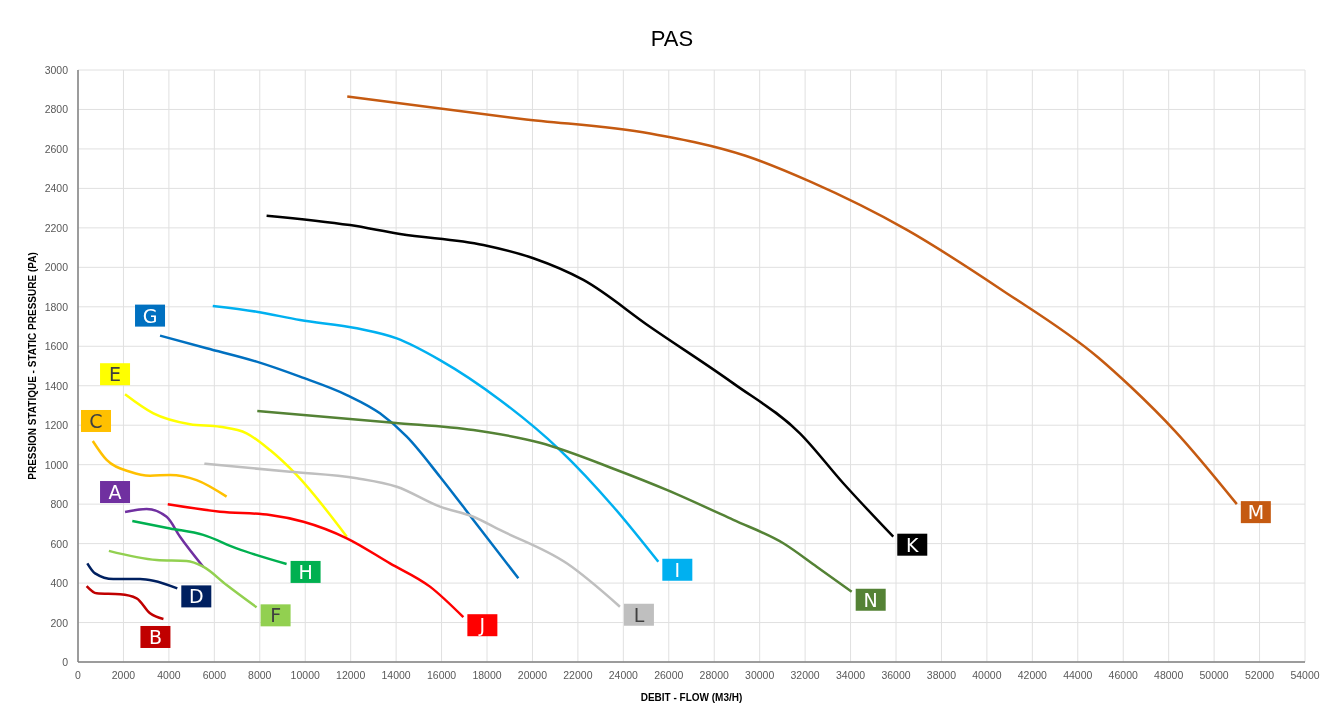  What do you see at coordinates (59, 543) in the screenshot?
I see `y-tick-label: 600` at bounding box center [59, 543].